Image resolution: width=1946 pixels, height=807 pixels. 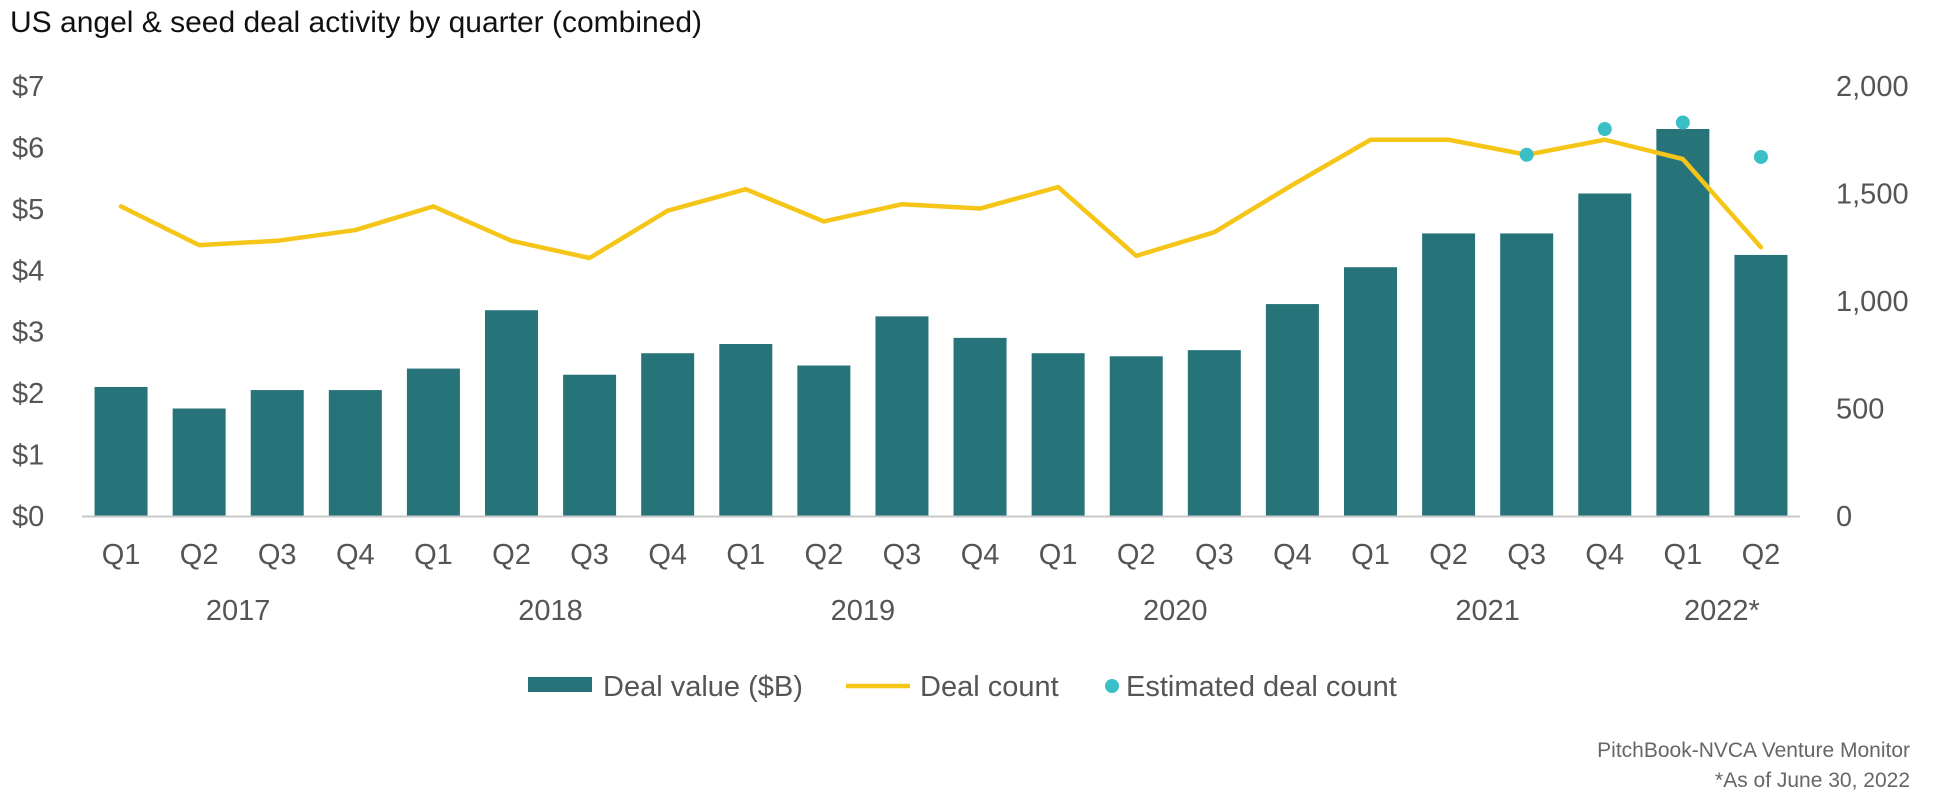 I want to click on y-right-tick-label: 1,500, so click(x=1872, y=195).